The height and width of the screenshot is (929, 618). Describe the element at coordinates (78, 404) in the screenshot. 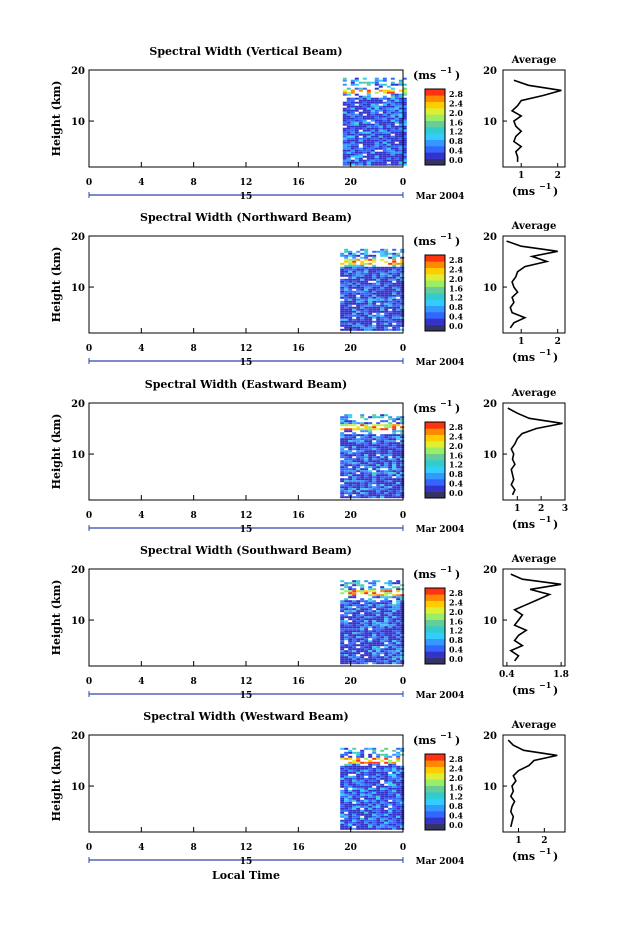

I see `y-tick-label: 20` at that location.